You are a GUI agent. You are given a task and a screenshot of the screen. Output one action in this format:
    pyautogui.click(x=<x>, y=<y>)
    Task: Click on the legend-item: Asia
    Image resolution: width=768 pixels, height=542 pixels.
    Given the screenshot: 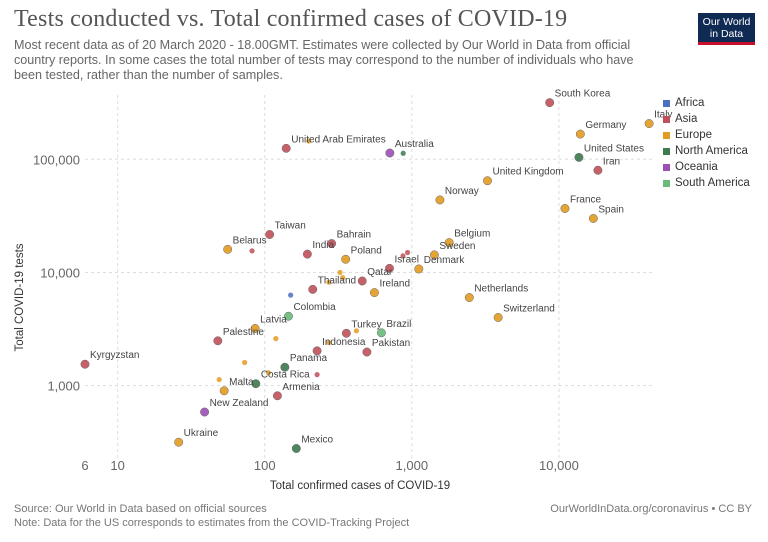 What is the action you would take?
    pyautogui.click(x=680, y=119)
    